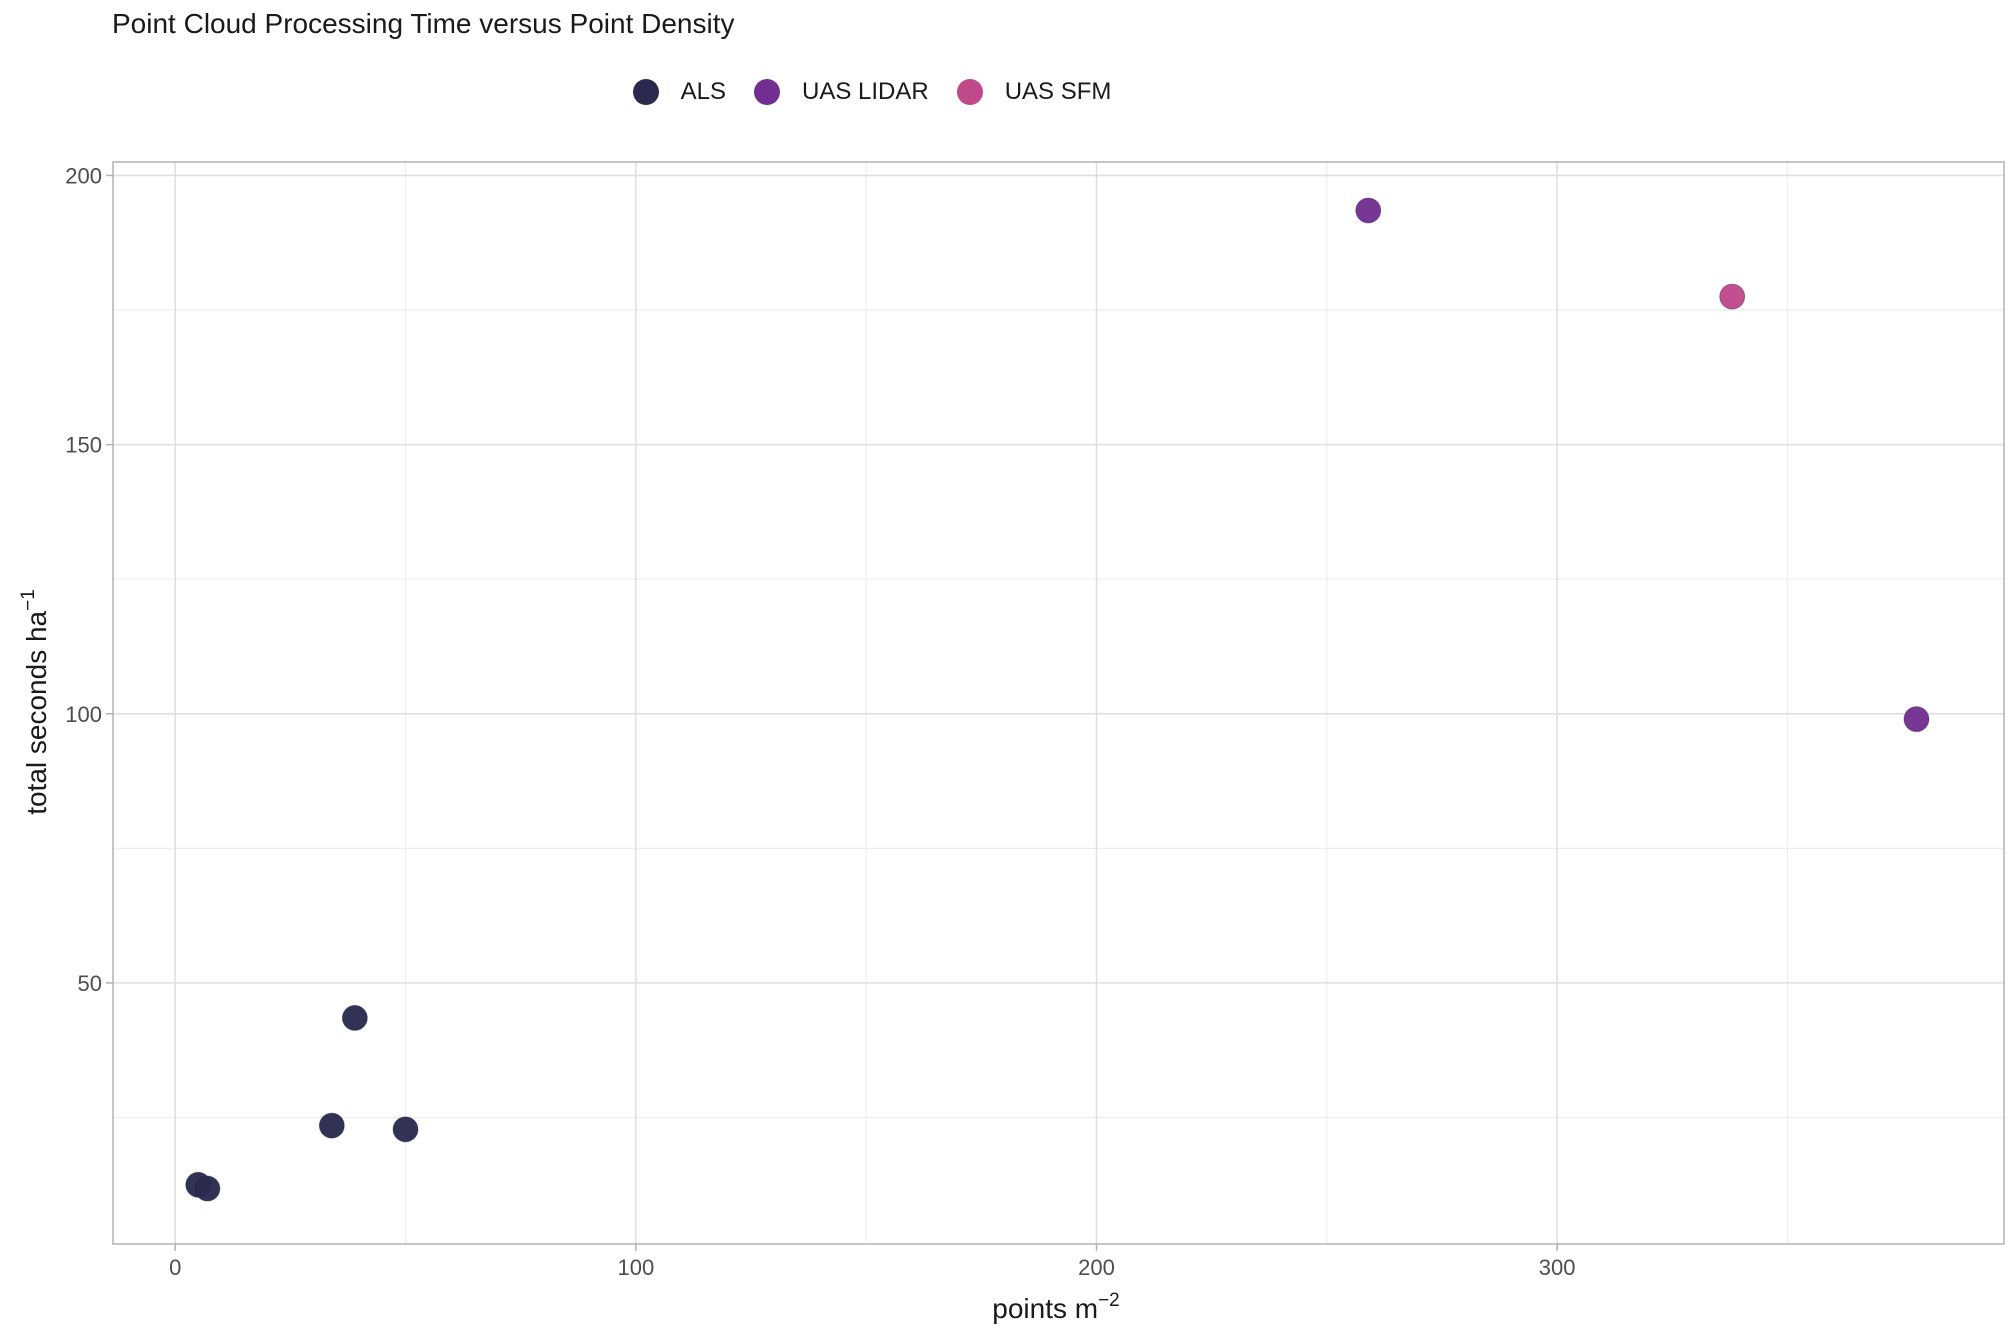  I want to click on y-tick-label: 200, so click(83, 175).